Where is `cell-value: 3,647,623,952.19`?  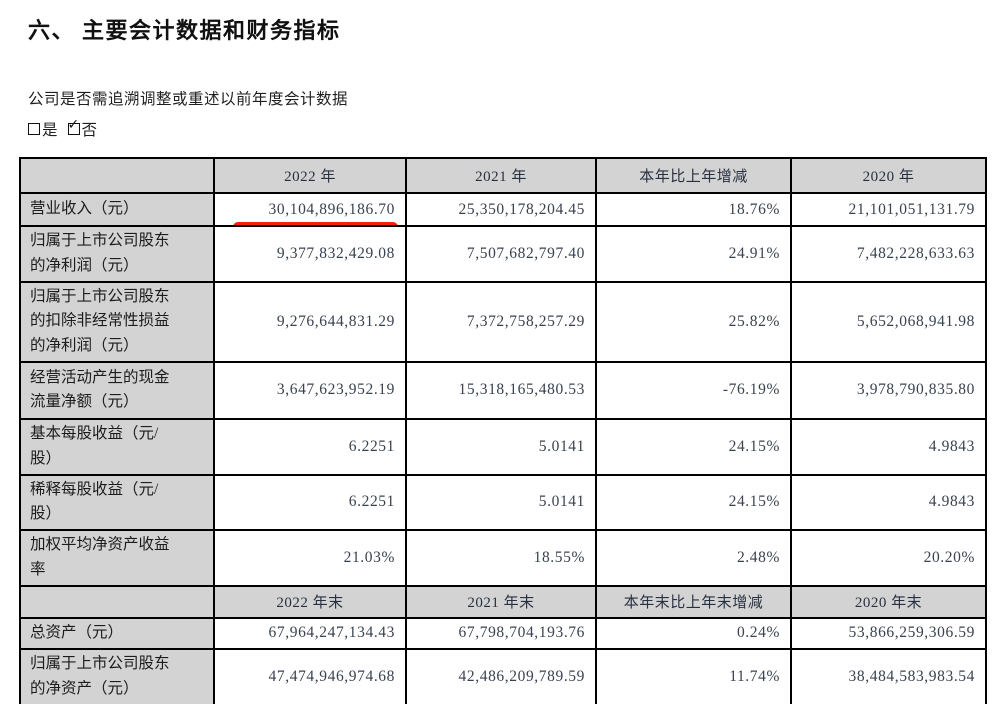 cell-value: 3,647,623,952.19 is located at coordinates (310, 390).